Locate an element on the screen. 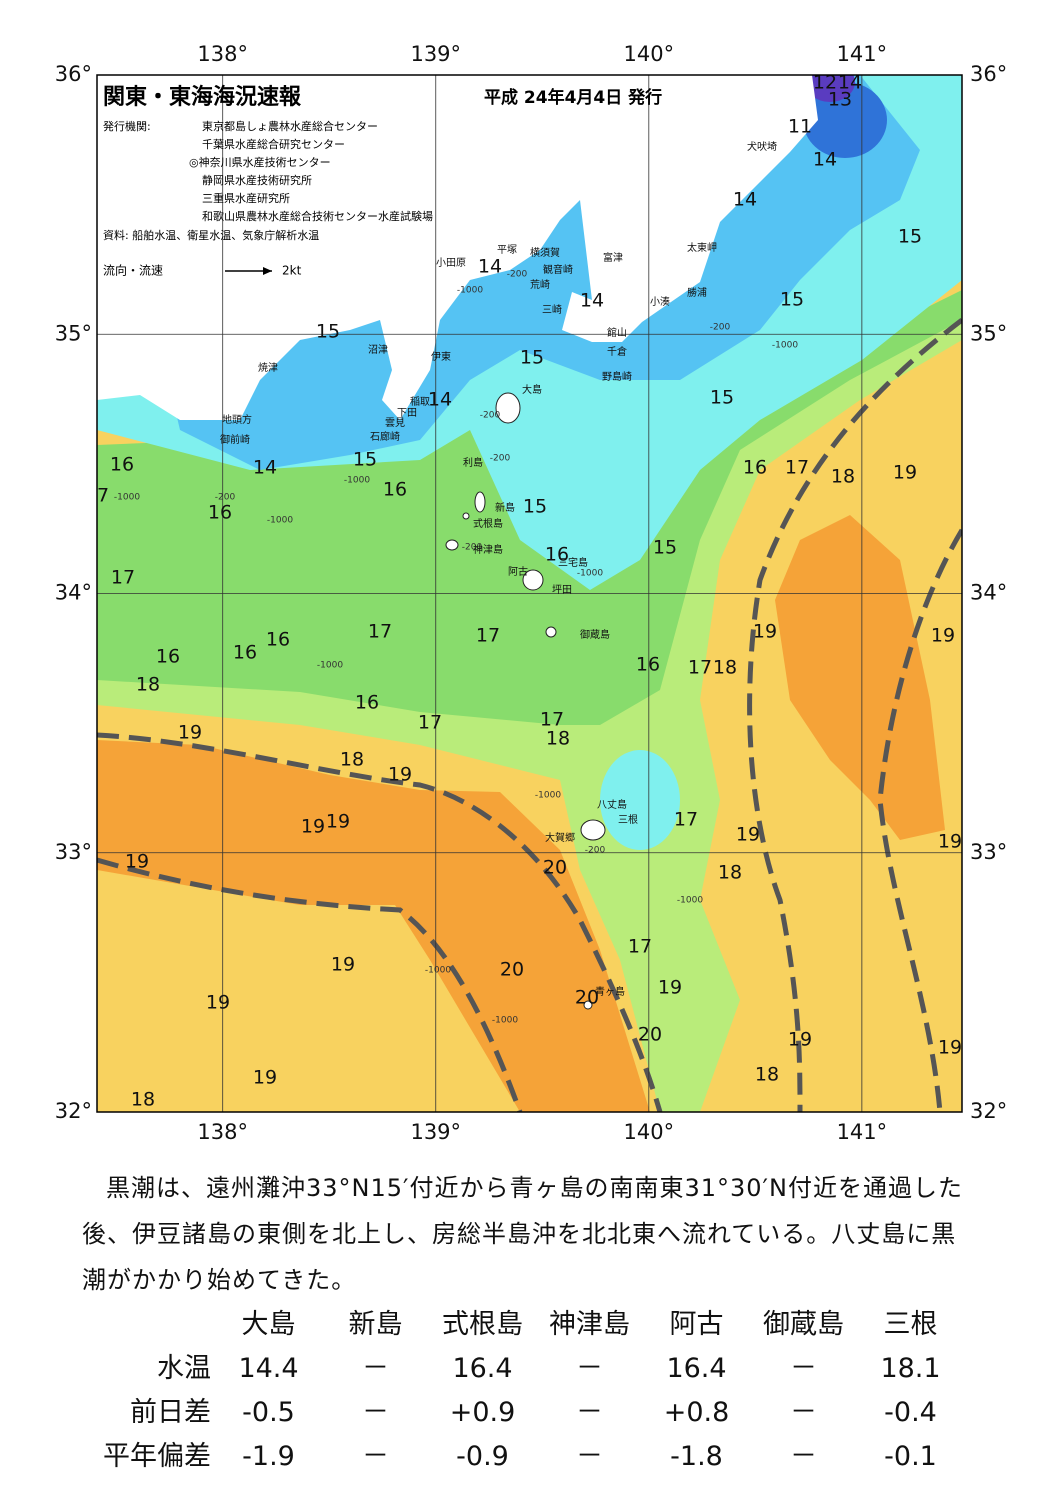  issuer: 三重県水産研究所 is located at coordinates (246, 198).